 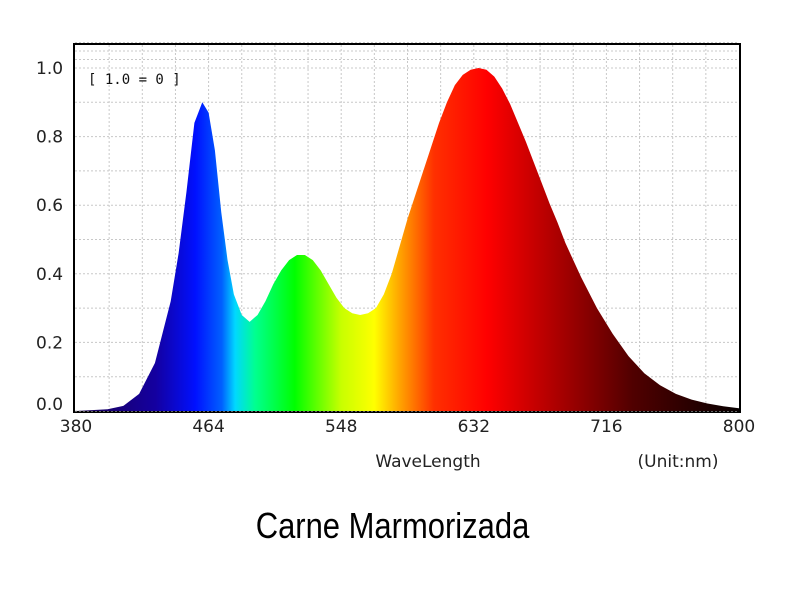 I want to click on x-axis-label: WaveLength, so click(x=427, y=462).